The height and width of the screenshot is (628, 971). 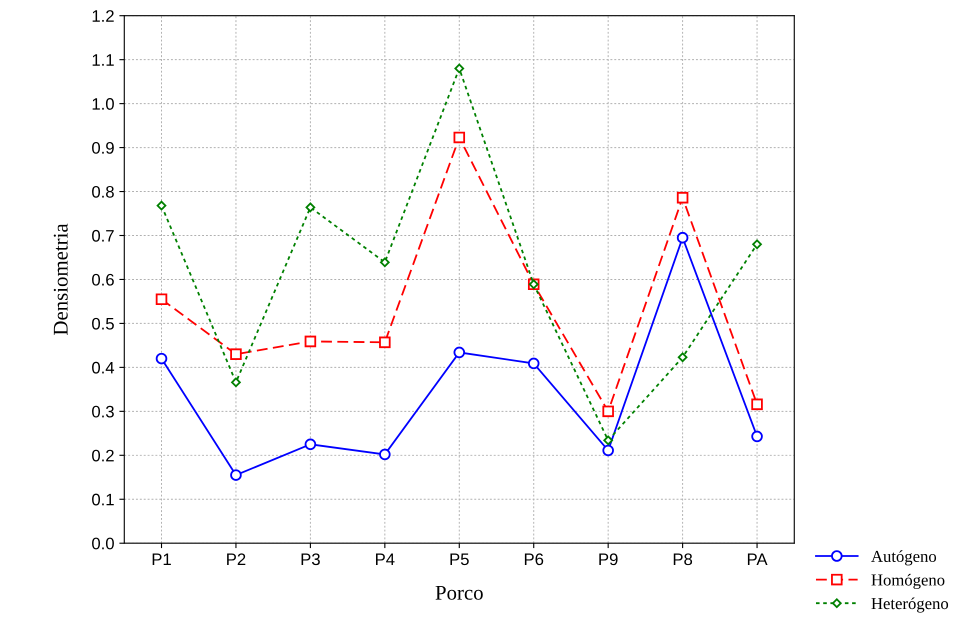 I want to click on y-tick-label: 0.3, so click(x=103, y=412).